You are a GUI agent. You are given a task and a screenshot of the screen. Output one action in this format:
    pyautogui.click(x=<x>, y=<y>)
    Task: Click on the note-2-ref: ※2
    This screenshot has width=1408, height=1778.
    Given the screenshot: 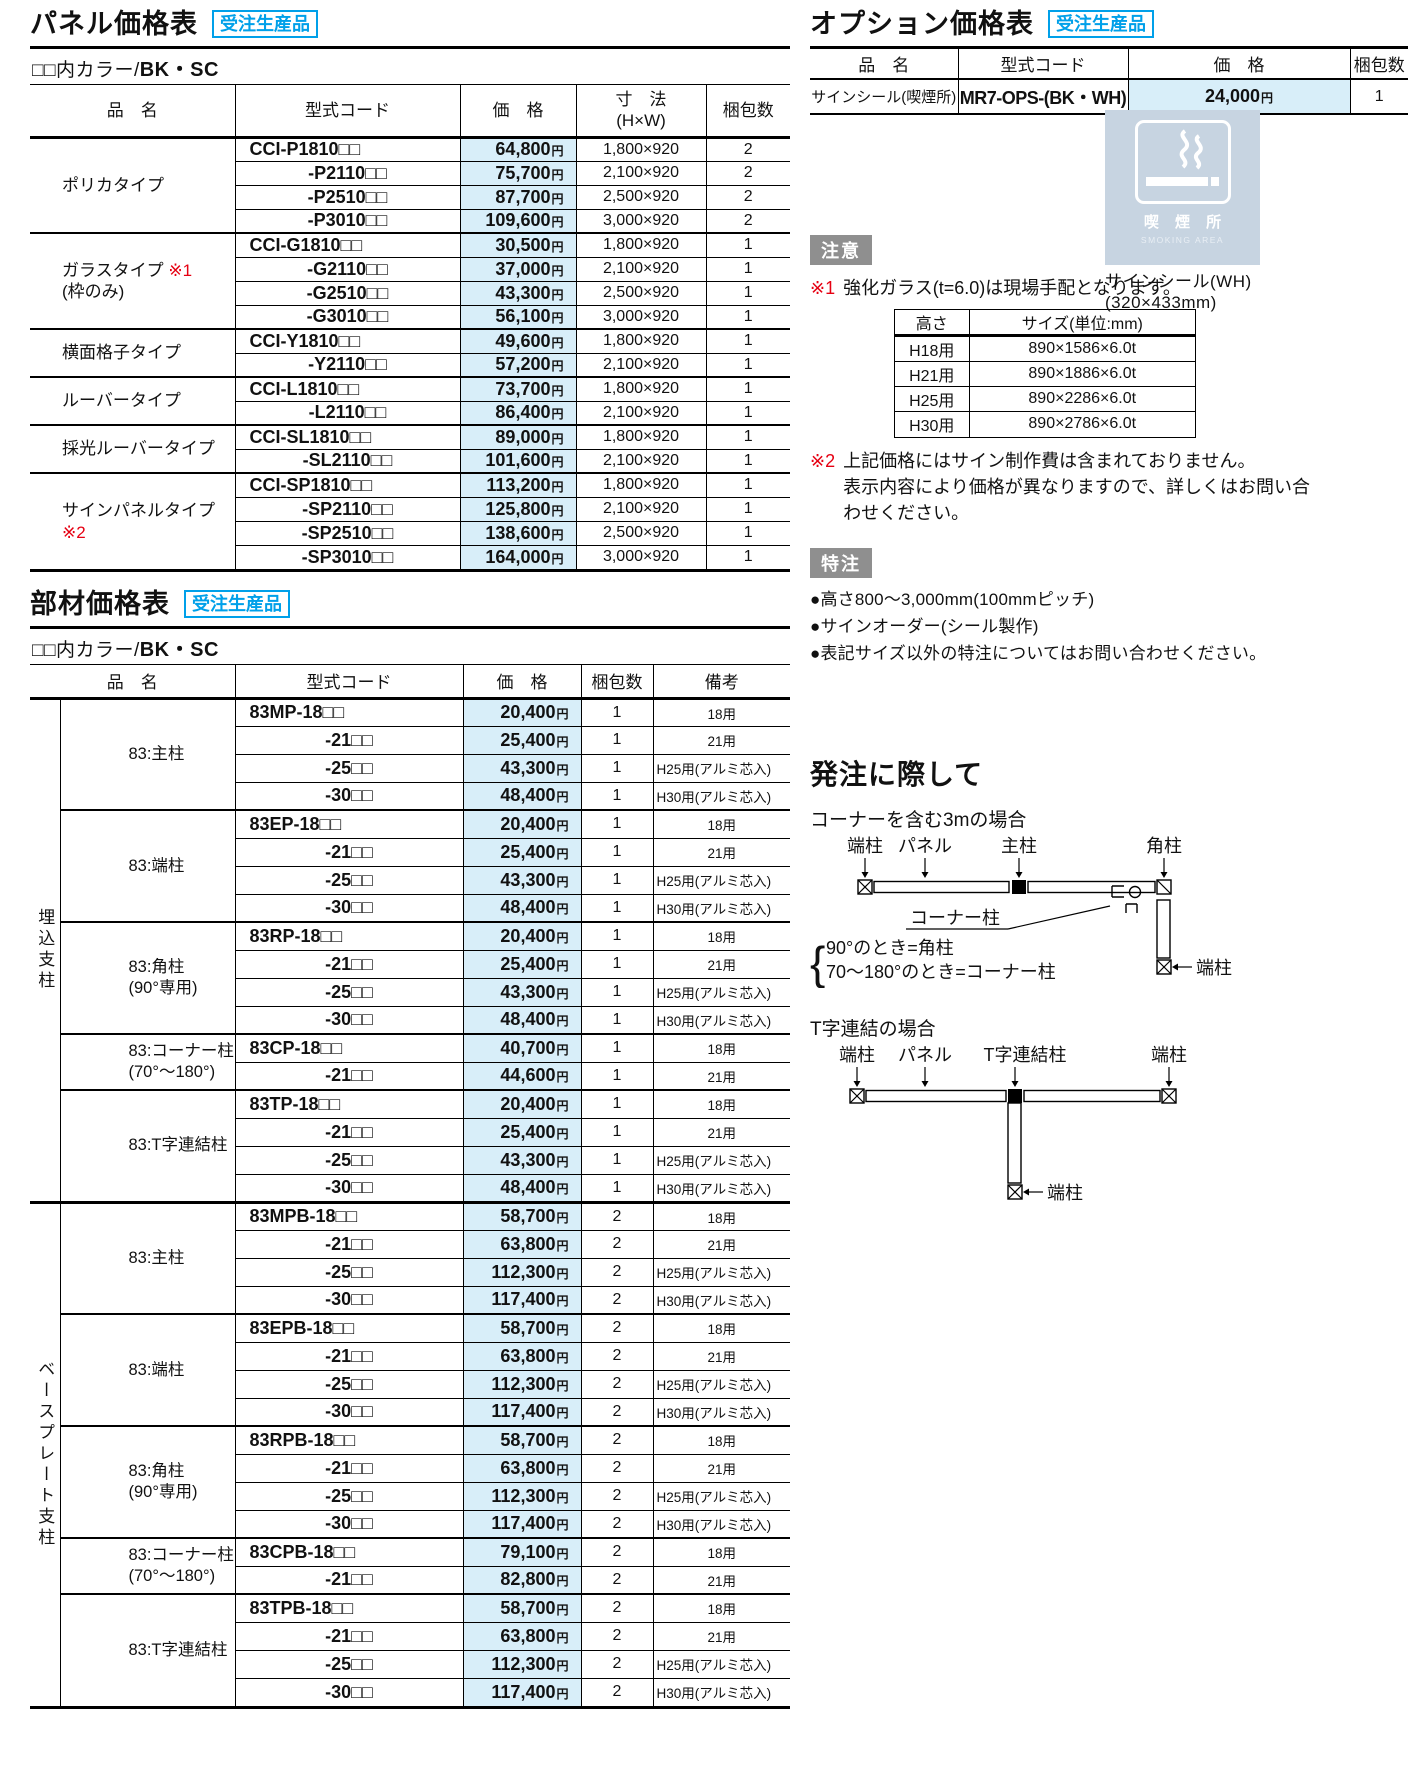 What is the action you would take?
    pyautogui.click(x=823, y=460)
    